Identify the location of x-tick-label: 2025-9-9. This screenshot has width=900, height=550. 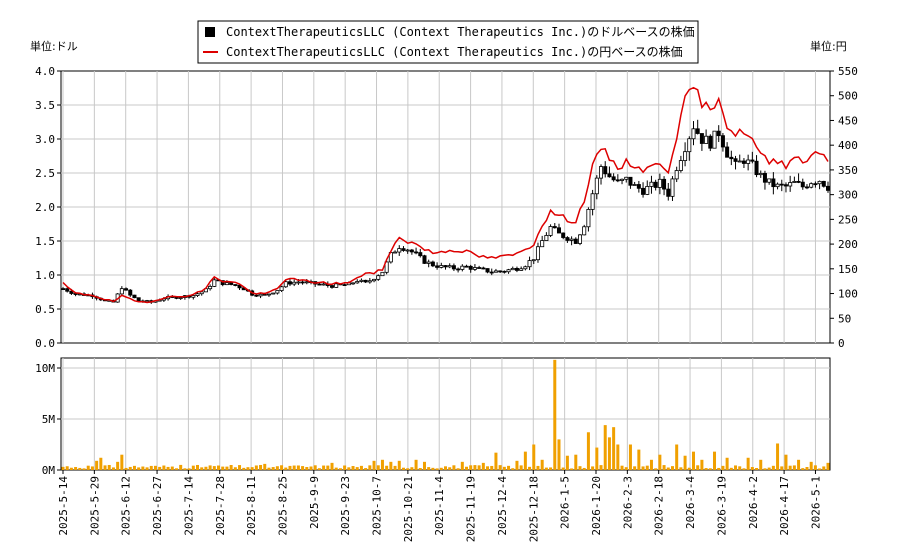
(314, 502).